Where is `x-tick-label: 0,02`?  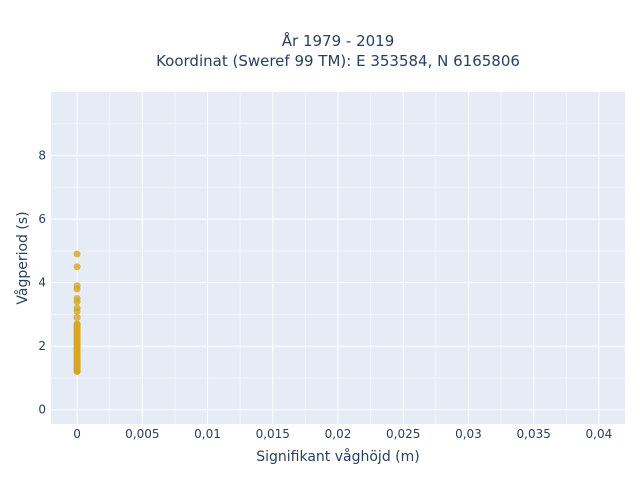
x-tick-label: 0,02 is located at coordinates (338, 434).